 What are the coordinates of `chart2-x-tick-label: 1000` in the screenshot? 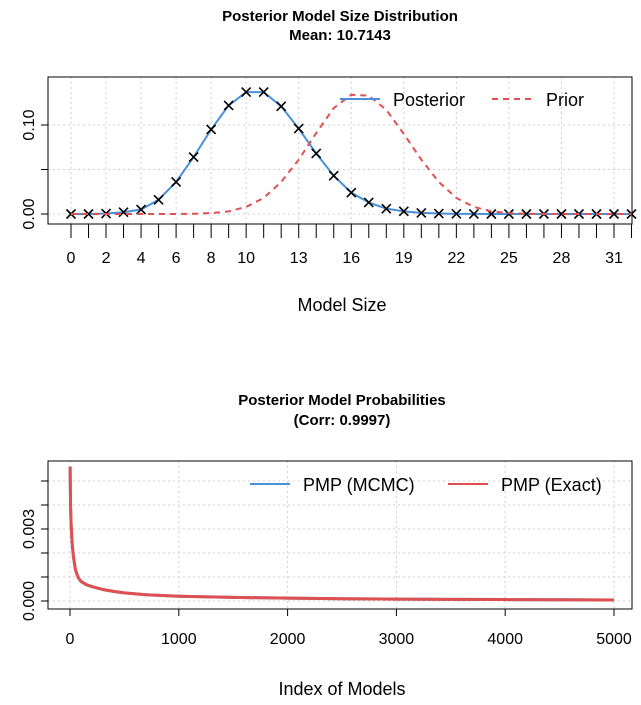 It's located at (179, 639).